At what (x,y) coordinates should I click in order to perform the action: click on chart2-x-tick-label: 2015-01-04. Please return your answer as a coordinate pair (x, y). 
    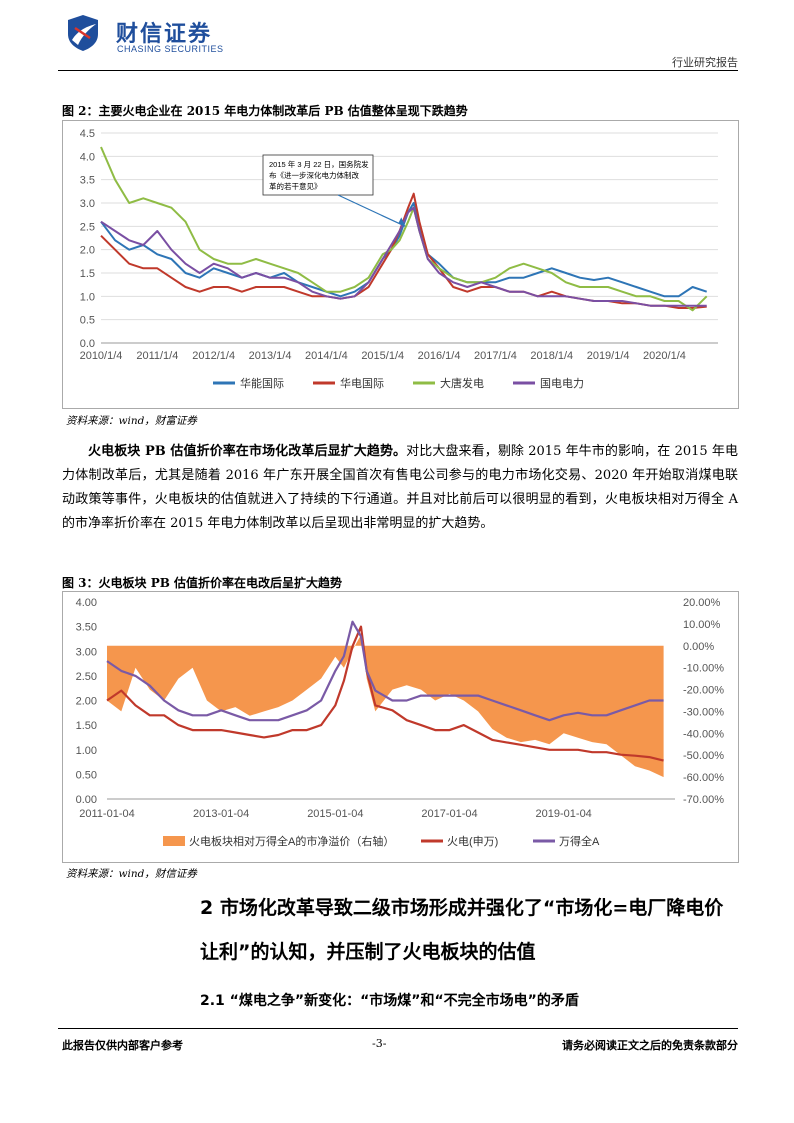
    Looking at the image, I should click on (335, 814).